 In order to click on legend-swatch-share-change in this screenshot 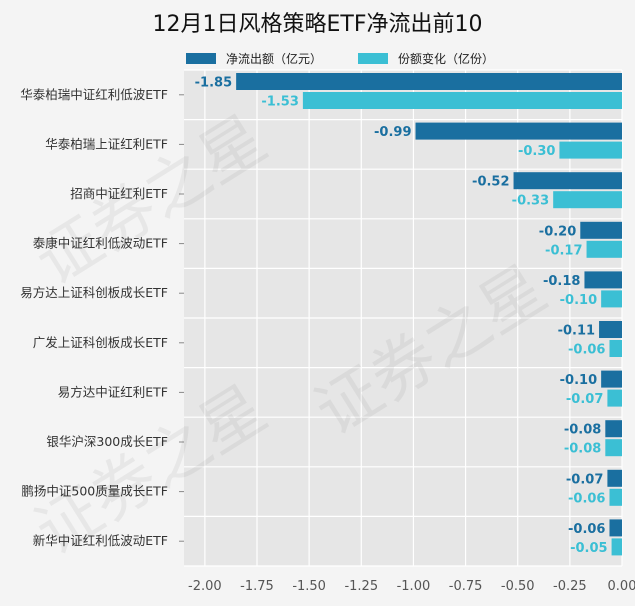, I will do `click(373, 58)`.